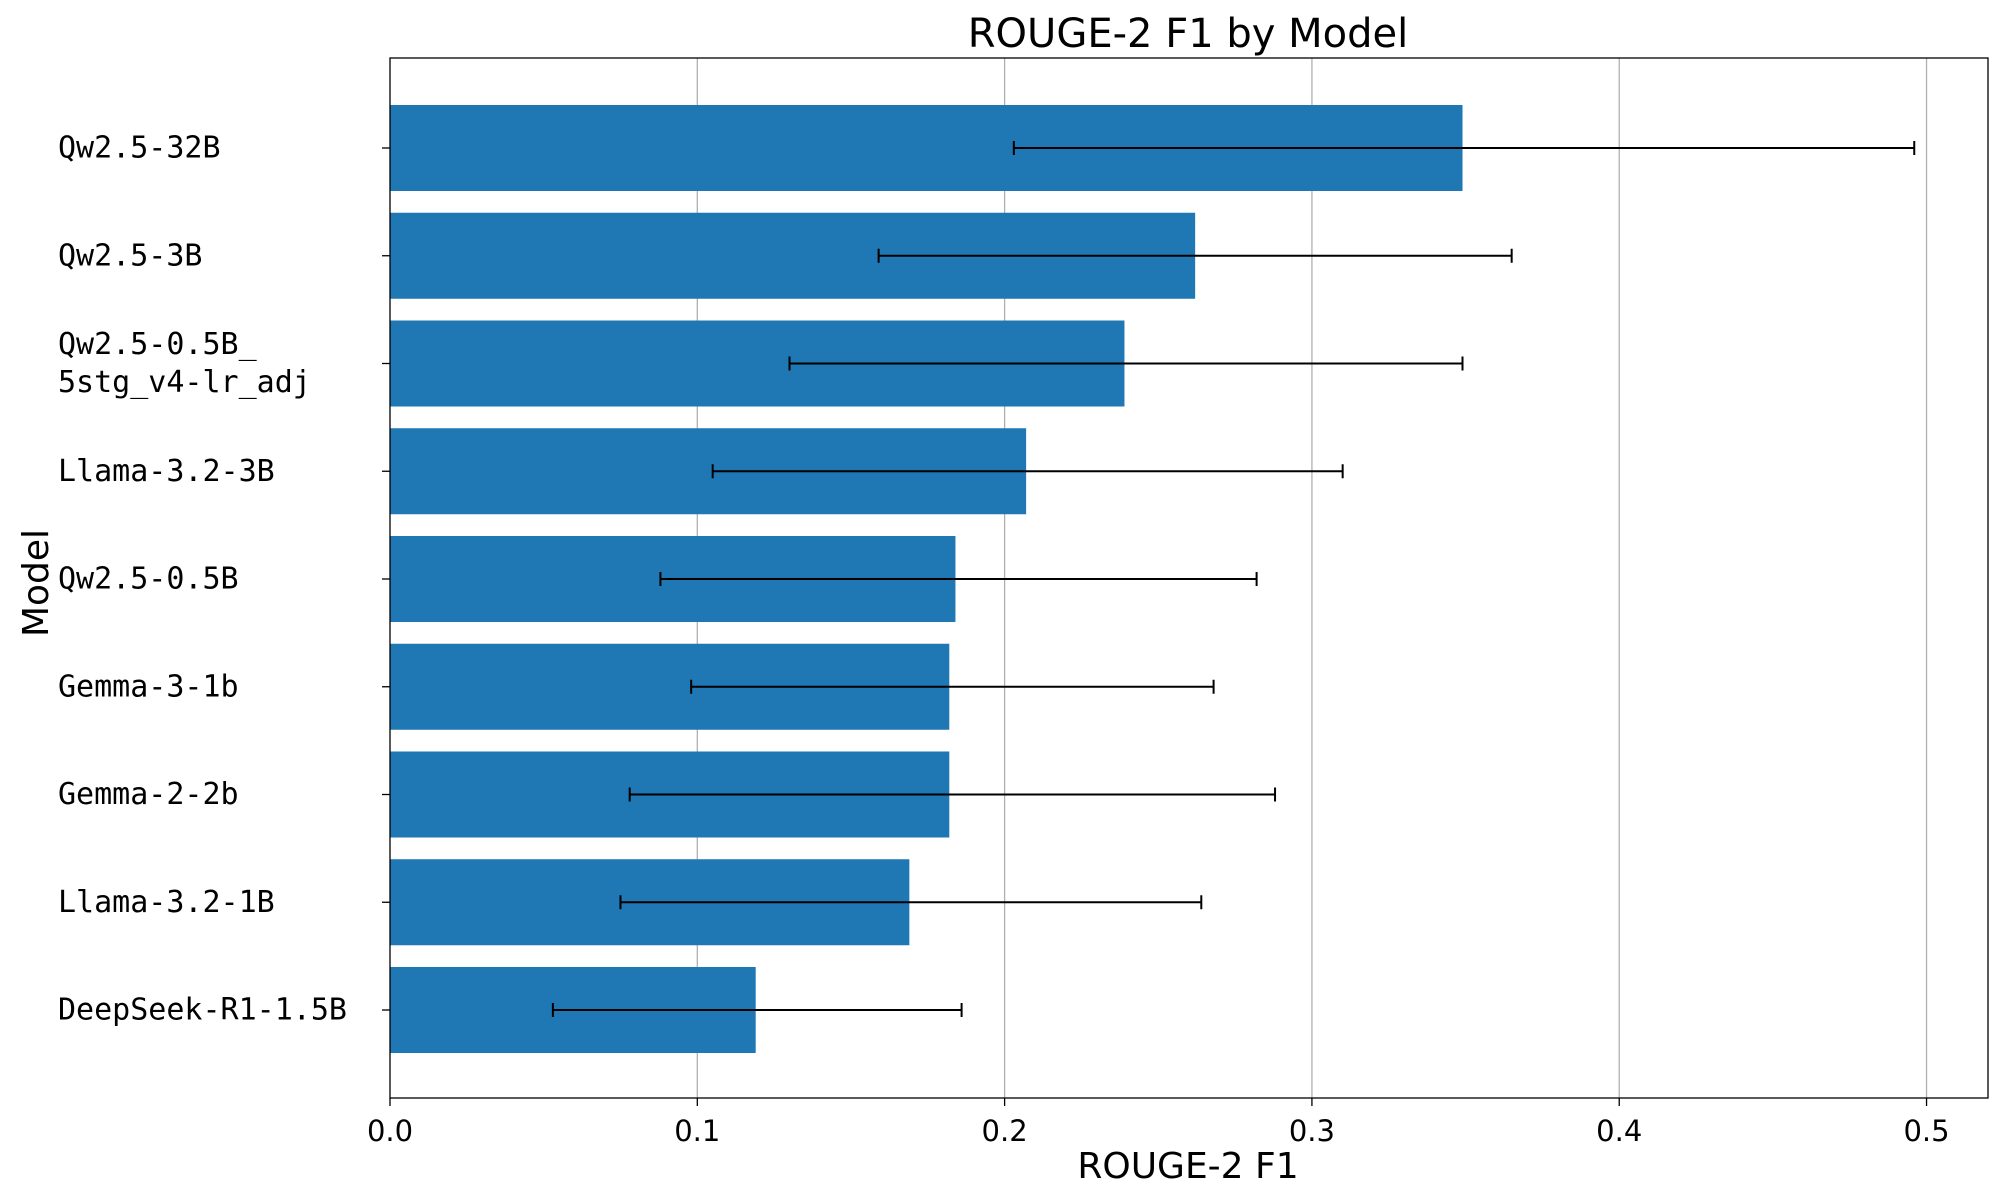 Image resolution: width=2000 pixels, height=1200 pixels. Describe the element at coordinates (166, 902) in the screenshot. I see `y-tick-label: Llama-3.2-1B` at that location.